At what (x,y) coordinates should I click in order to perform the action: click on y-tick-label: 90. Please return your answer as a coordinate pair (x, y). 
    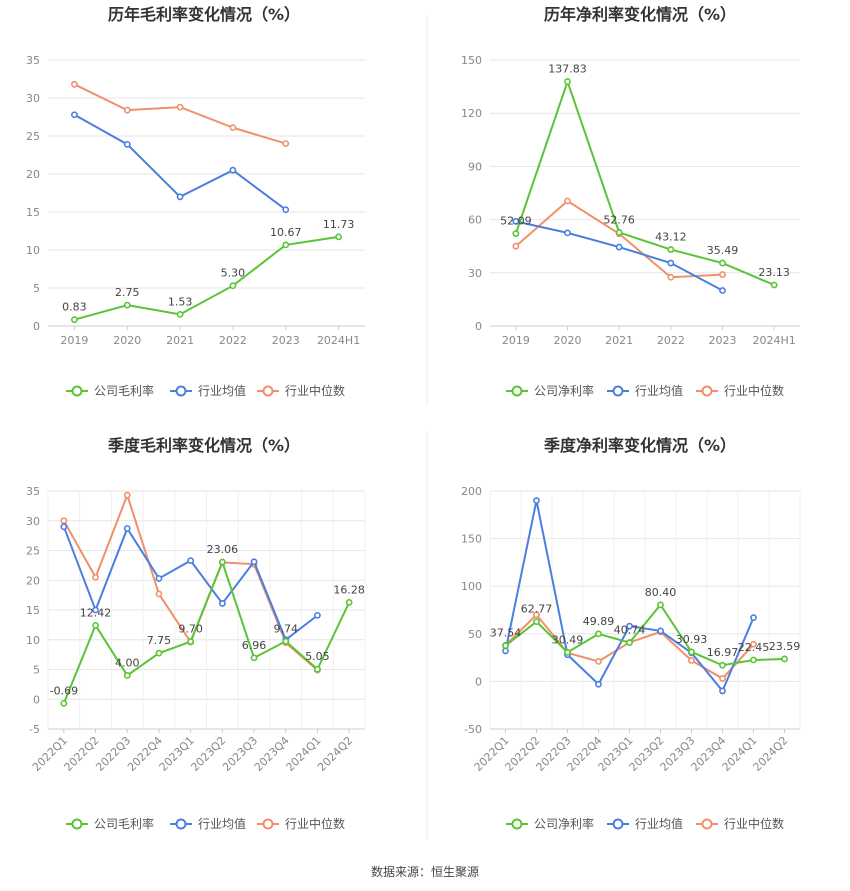
    Looking at the image, I should click on (475, 166).